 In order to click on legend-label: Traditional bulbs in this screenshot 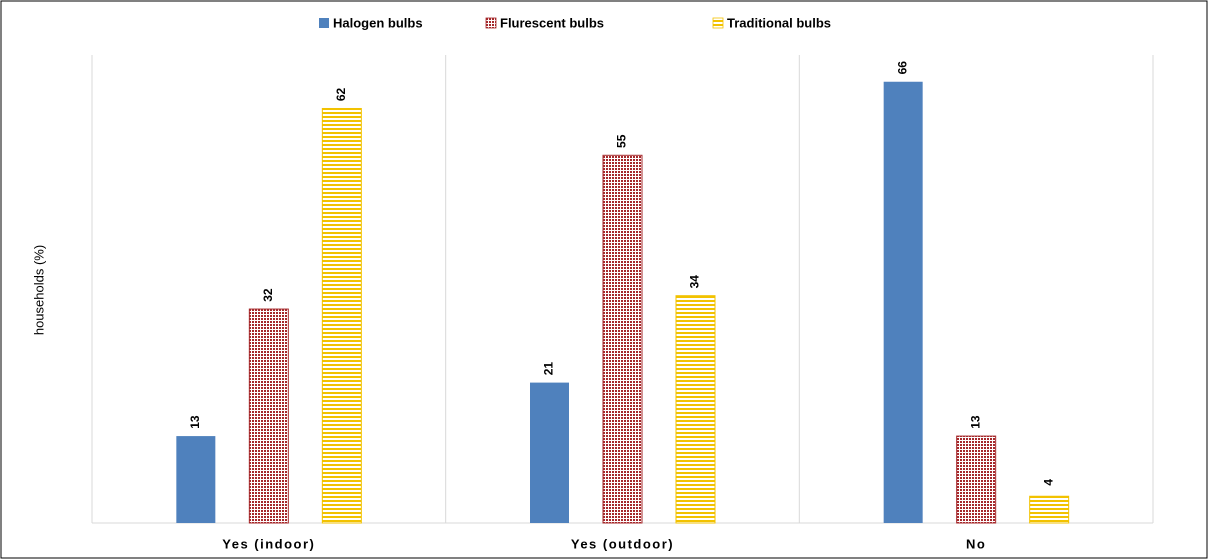, I will do `click(779, 22)`.